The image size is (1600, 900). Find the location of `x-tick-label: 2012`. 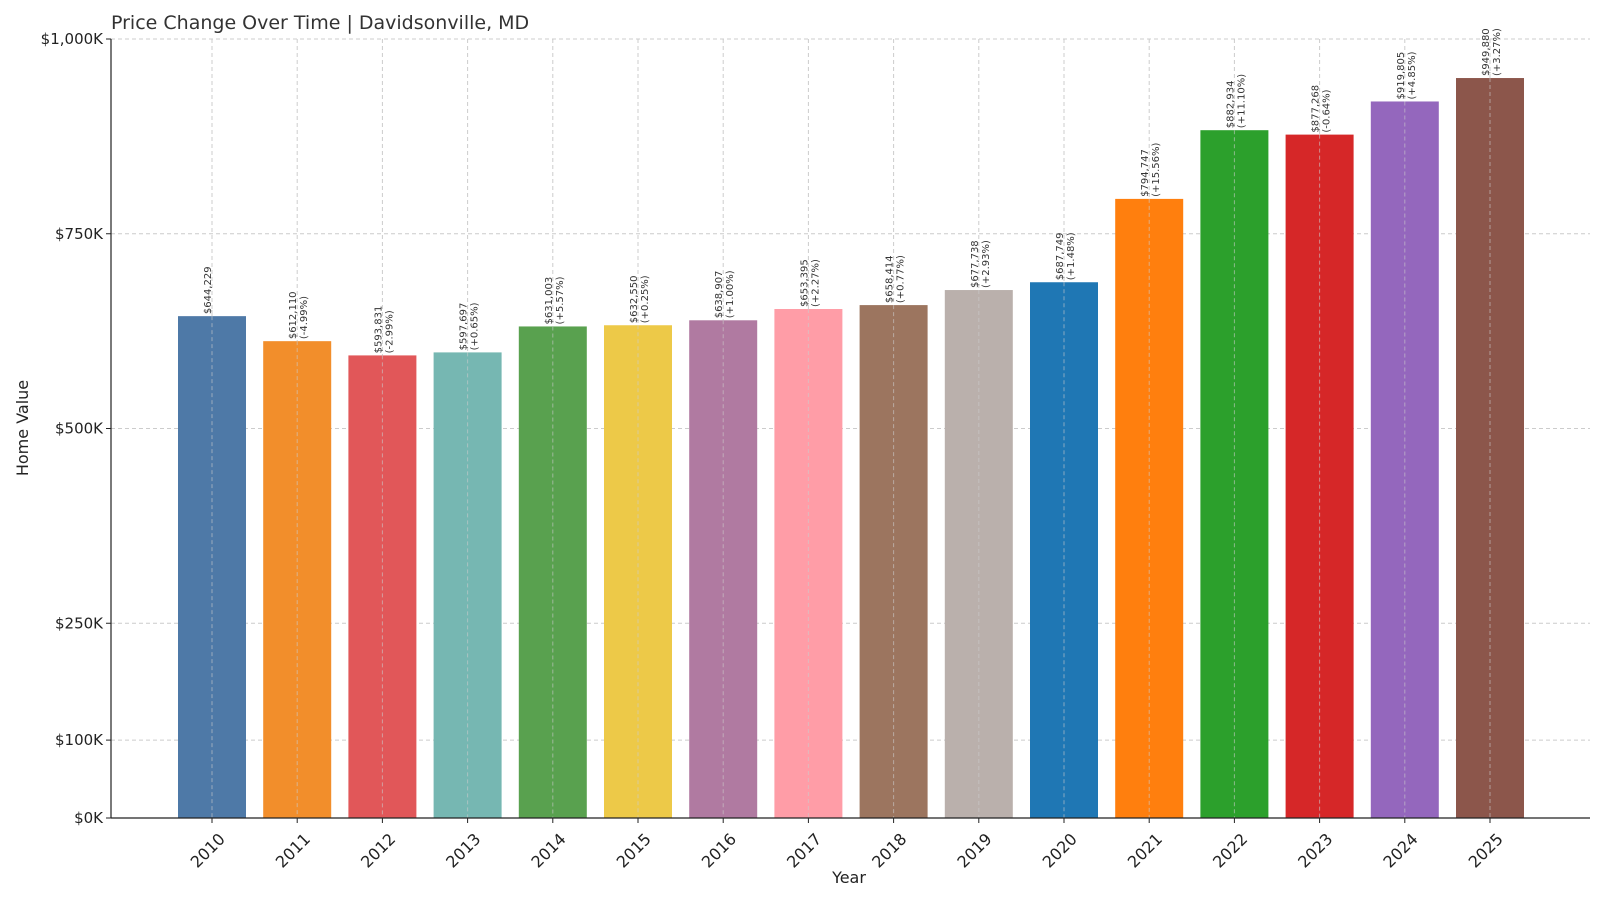

x-tick-label: 2012 is located at coordinates (378, 850).